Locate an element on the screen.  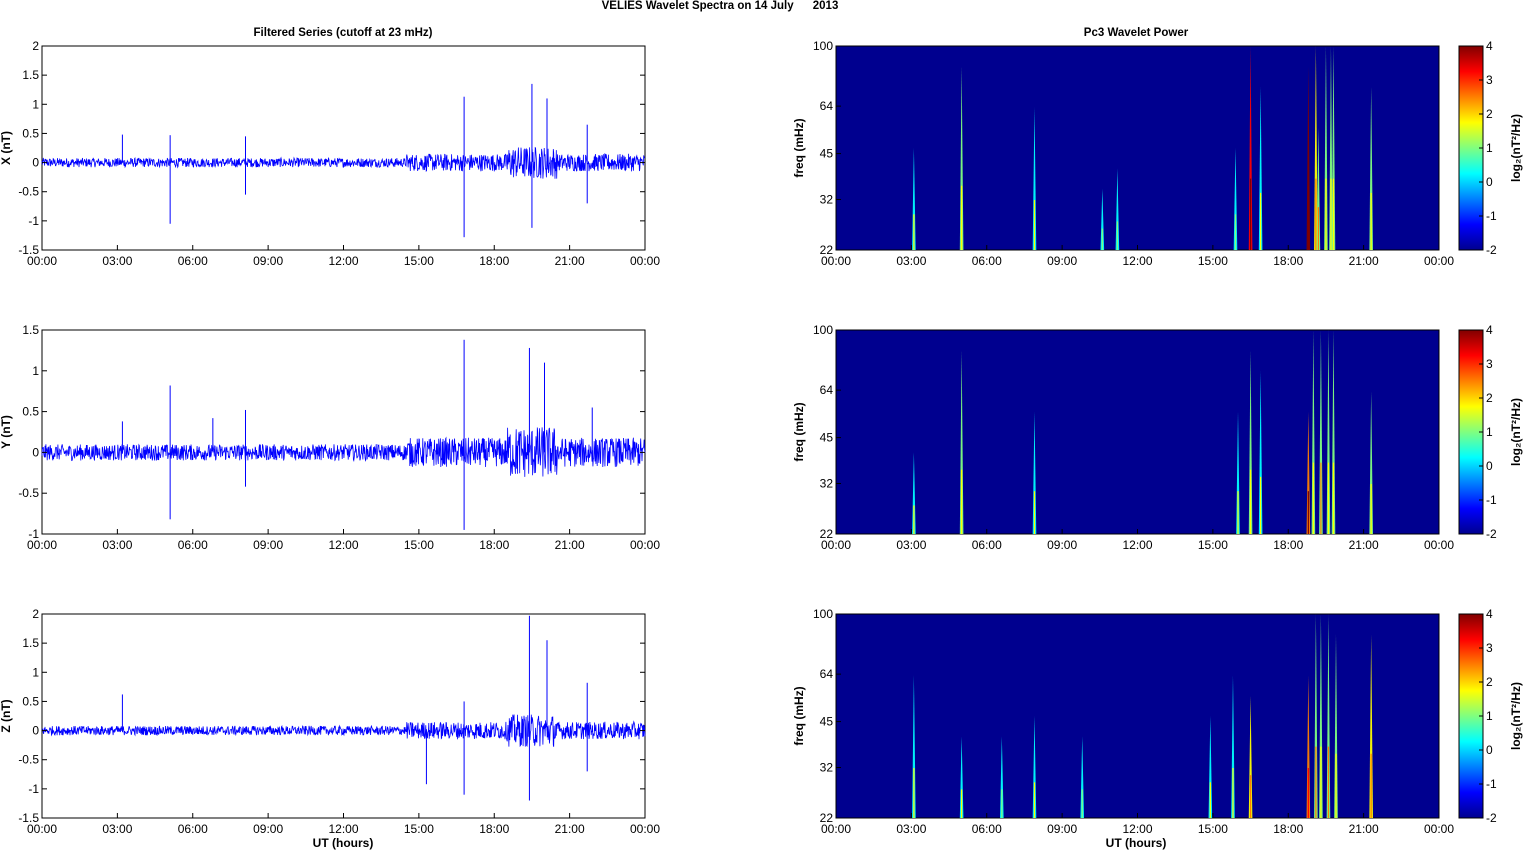
wavelet-y-tick-label: 32 is located at coordinates (827, 768).